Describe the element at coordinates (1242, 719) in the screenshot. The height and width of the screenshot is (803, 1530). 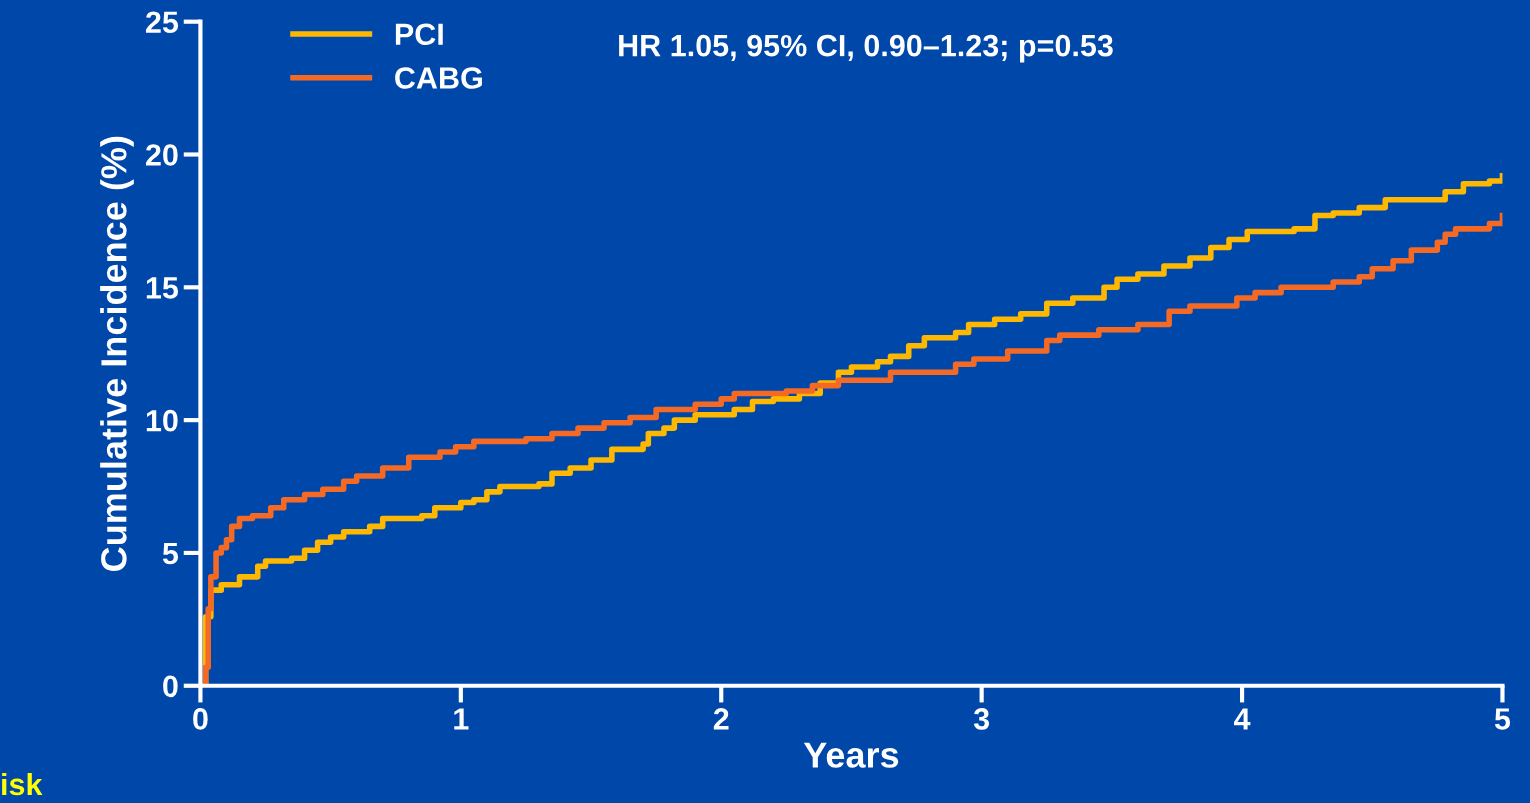
I see `x-tick-label: 4` at that location.